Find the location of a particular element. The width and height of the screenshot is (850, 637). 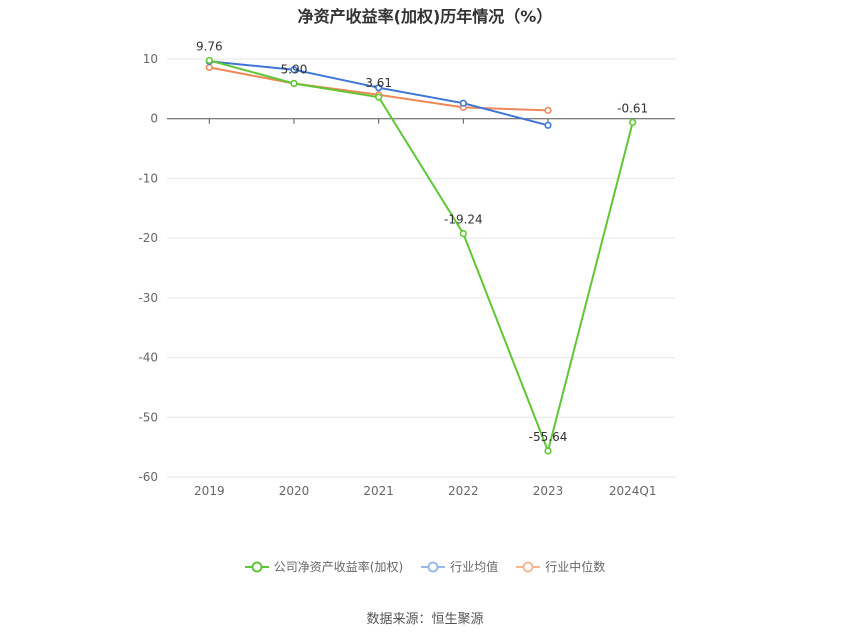

data-label: 9.76 is located at coordinates (209, 46).